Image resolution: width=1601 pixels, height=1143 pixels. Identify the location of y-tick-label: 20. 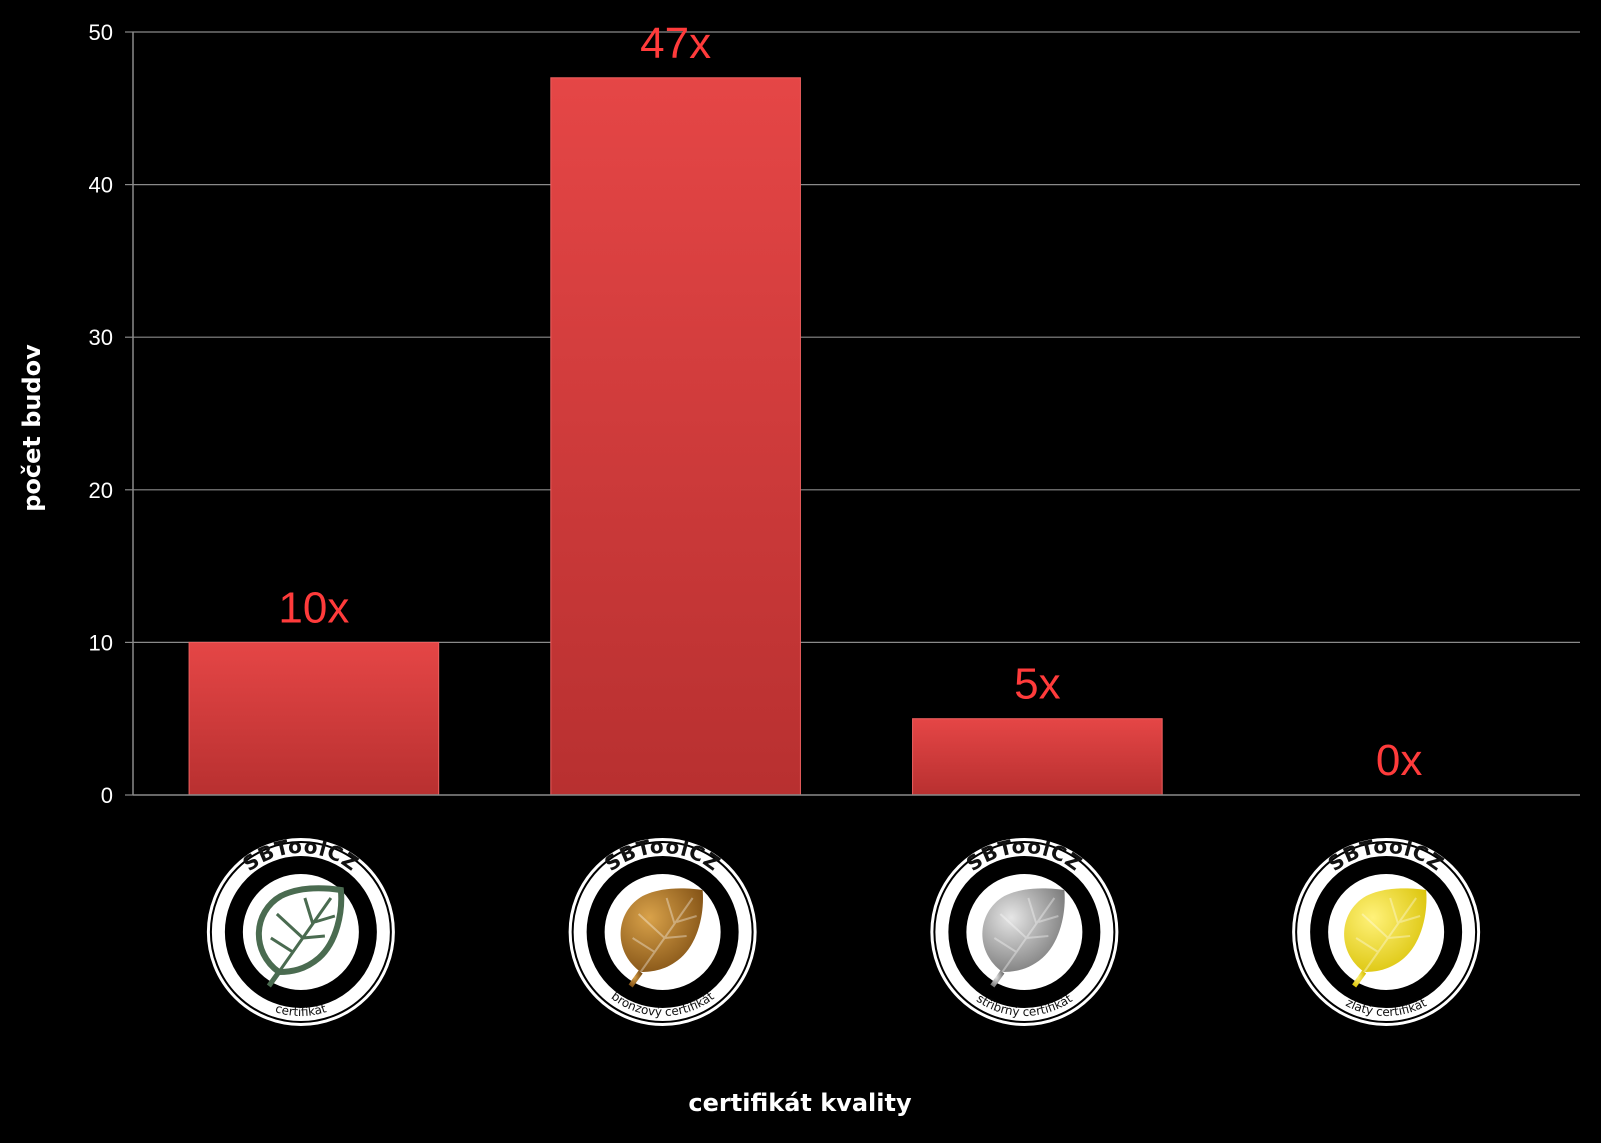
(101, 490).